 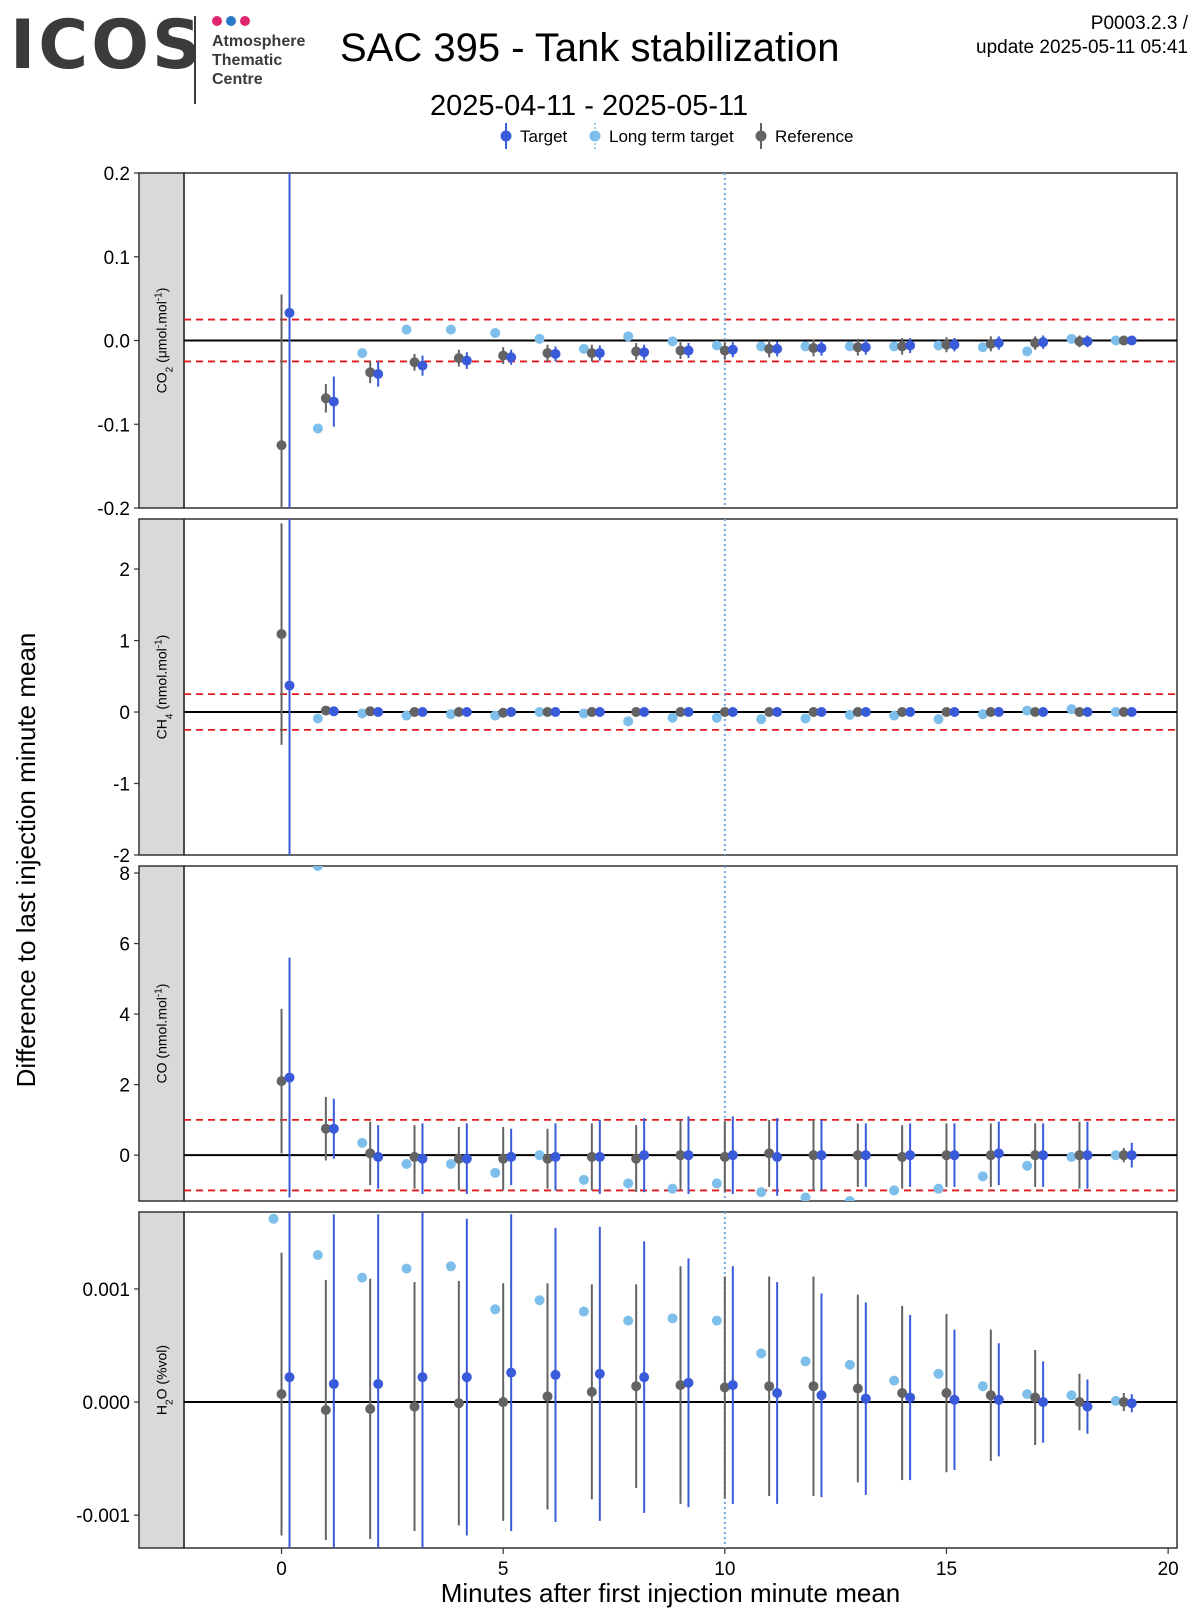 I want to click on y-tick-label: 0, so click(x=124, y=1156).